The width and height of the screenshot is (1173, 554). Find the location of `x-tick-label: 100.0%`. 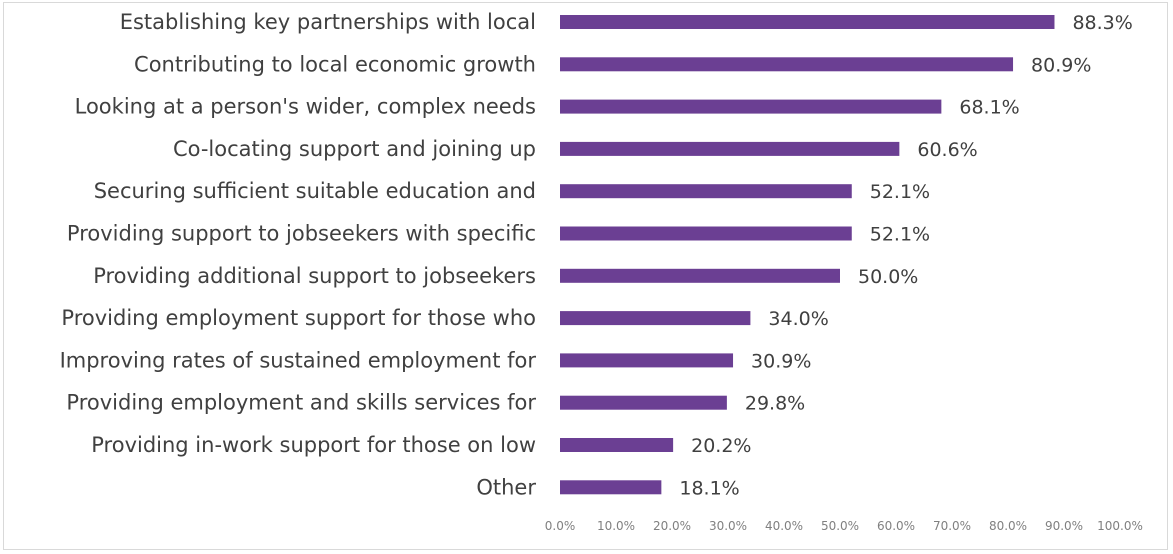

x-tick-label: 100.0% is located at coordinates (1120, 526).